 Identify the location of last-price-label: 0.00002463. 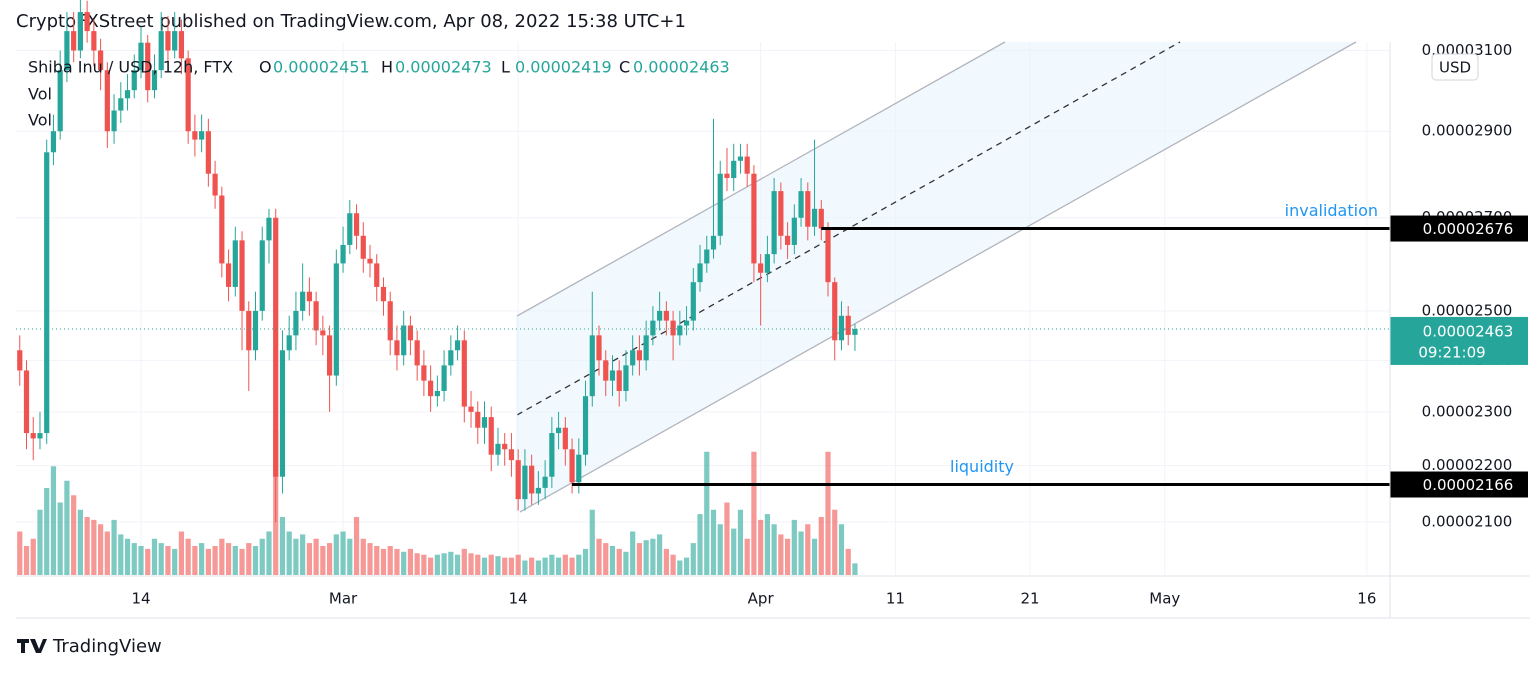
(1468, 331).